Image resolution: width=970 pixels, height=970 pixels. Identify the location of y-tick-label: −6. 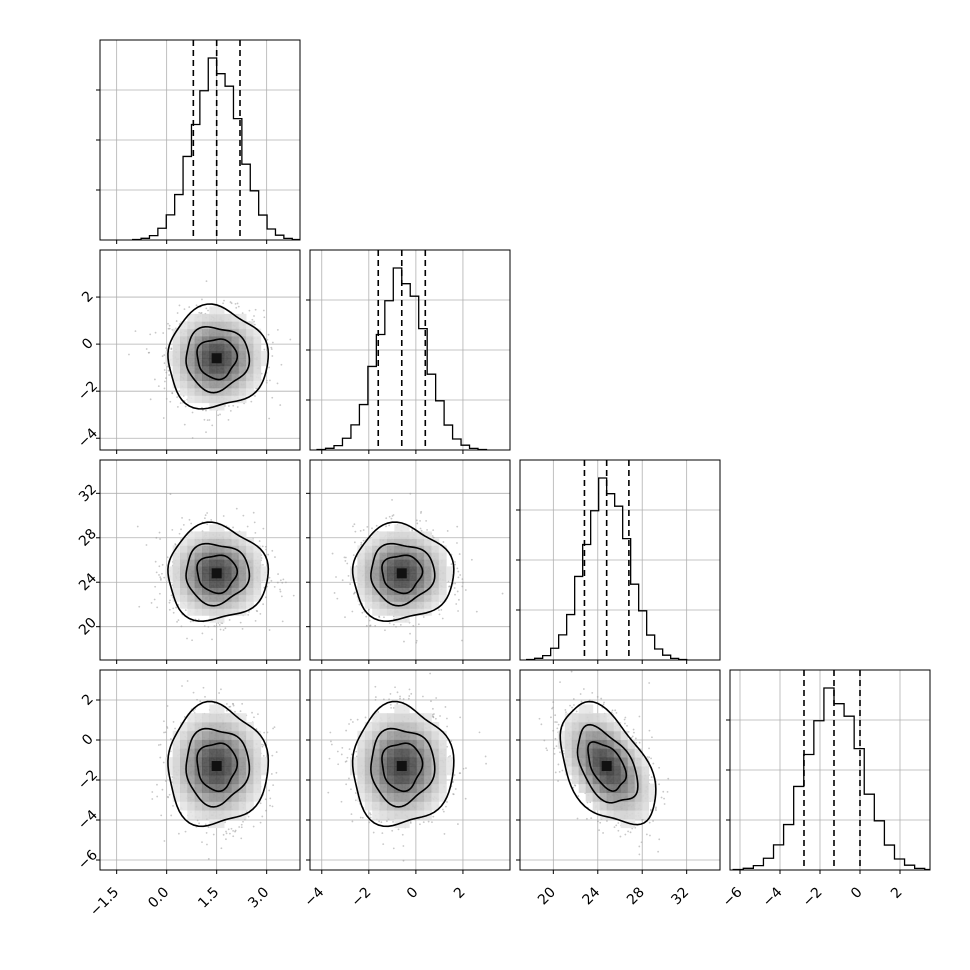
(88, 860).